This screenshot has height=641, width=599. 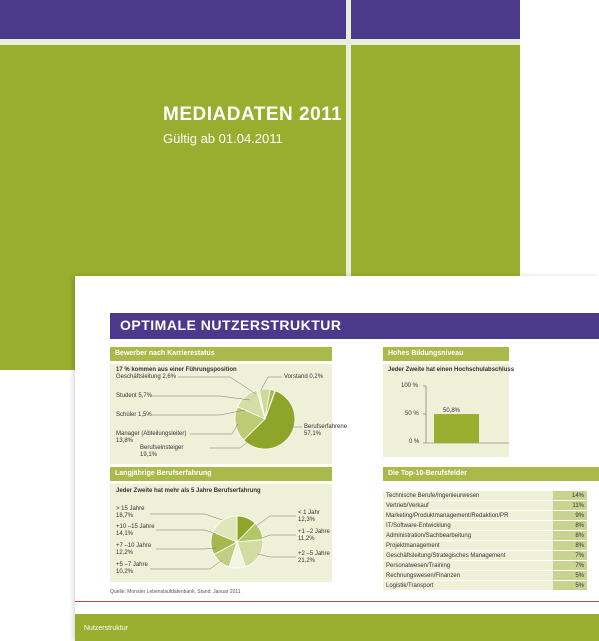 I want to click on education-bar, so click(x=456, y=428).